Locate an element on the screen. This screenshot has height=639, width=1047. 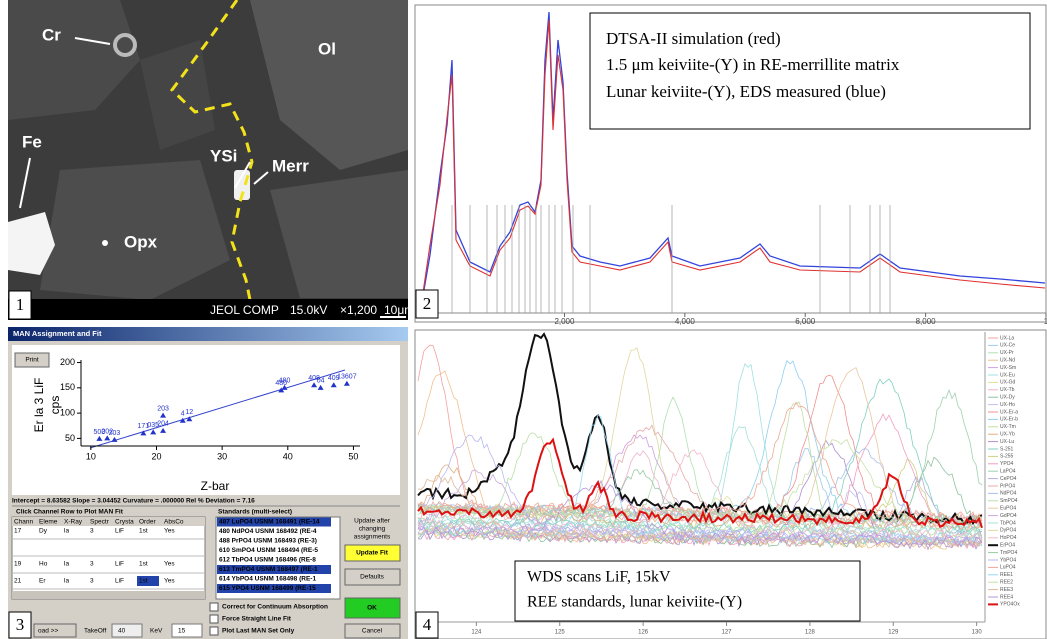
checkbox-label: Correct for Continuum Absorption is located at coordinates (275, 607).